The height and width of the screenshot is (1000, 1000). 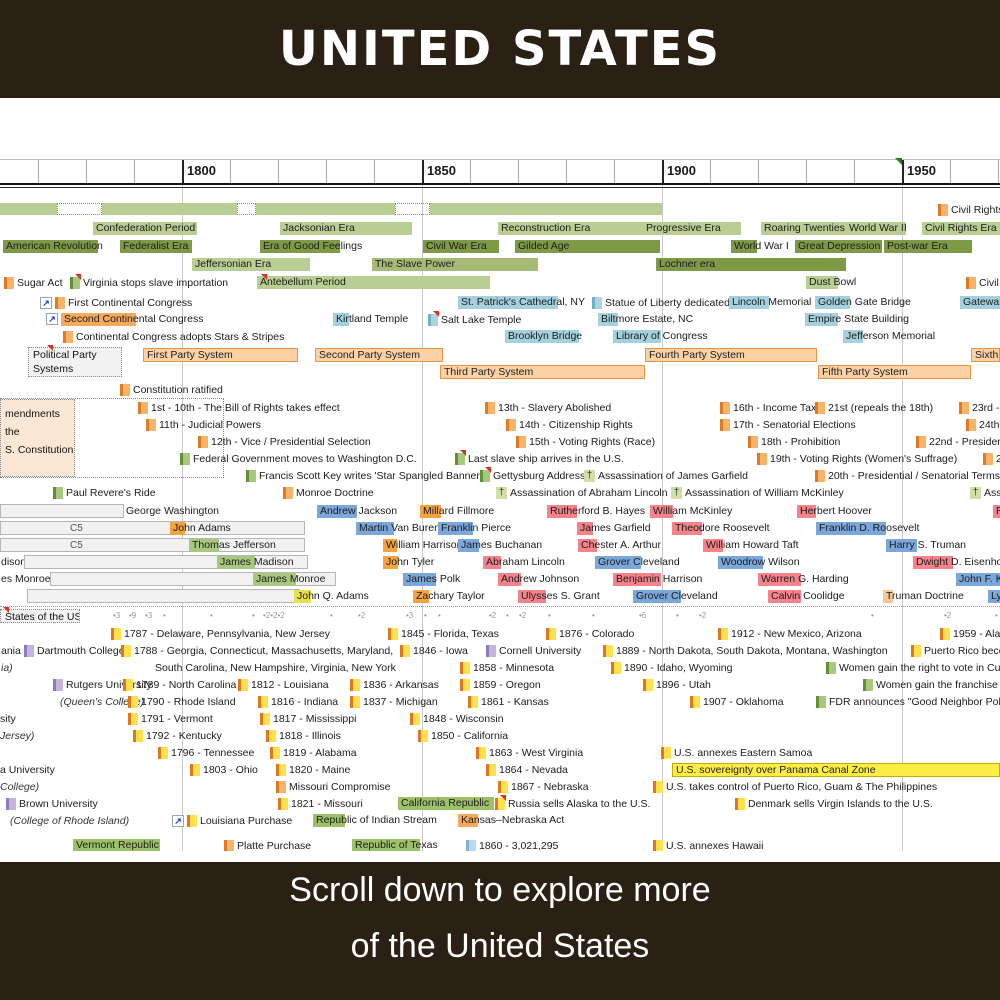 What do you see at coordinates (572, 802) in the screenshot?
I see `states-russia-sells-alaska-to-the-u-s: Russia sells Alaska to the U.S.` at bounding box center [572, 802].